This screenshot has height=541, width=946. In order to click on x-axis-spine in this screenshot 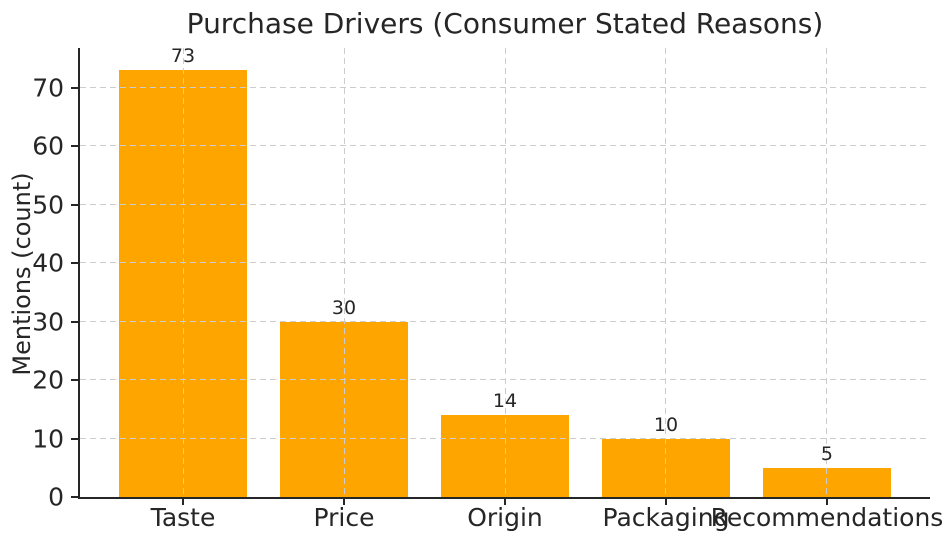, I will do `click(504, 498)`.